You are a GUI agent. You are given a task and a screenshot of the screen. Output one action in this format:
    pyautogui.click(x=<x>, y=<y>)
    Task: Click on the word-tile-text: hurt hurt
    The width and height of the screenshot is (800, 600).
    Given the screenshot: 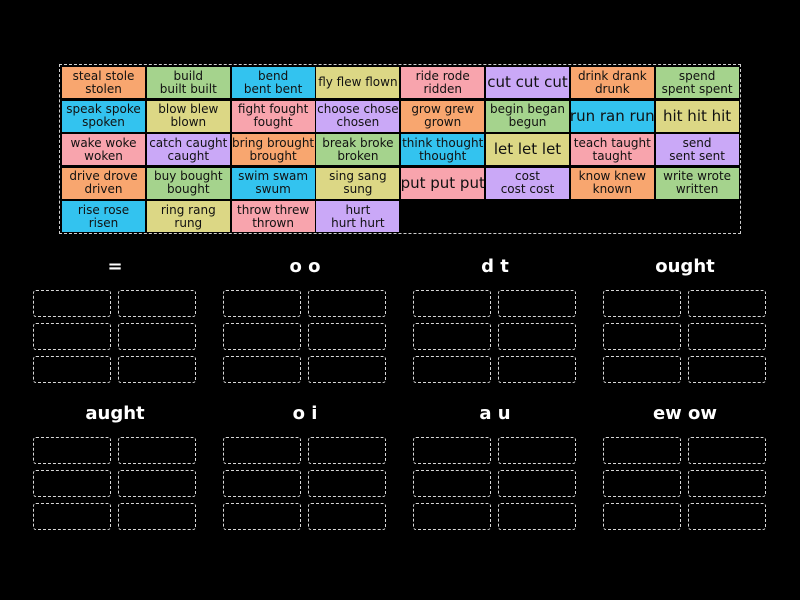 What is the action you would take?
    pyautogui.click(x=358, y=222)
    